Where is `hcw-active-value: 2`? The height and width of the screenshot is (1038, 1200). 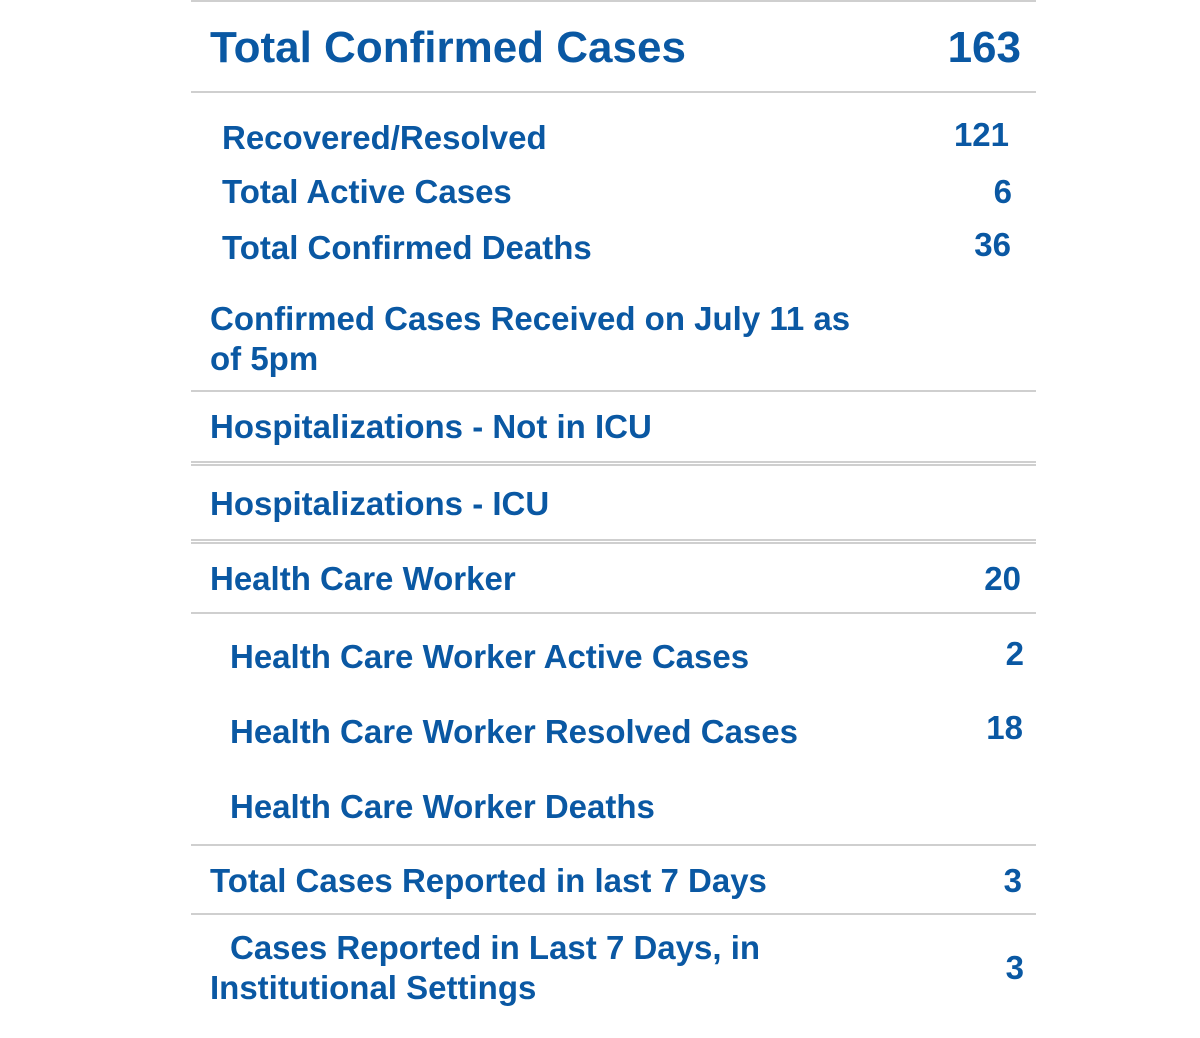
hcw-active-value: 2 is located at coordinates (1014, 653).